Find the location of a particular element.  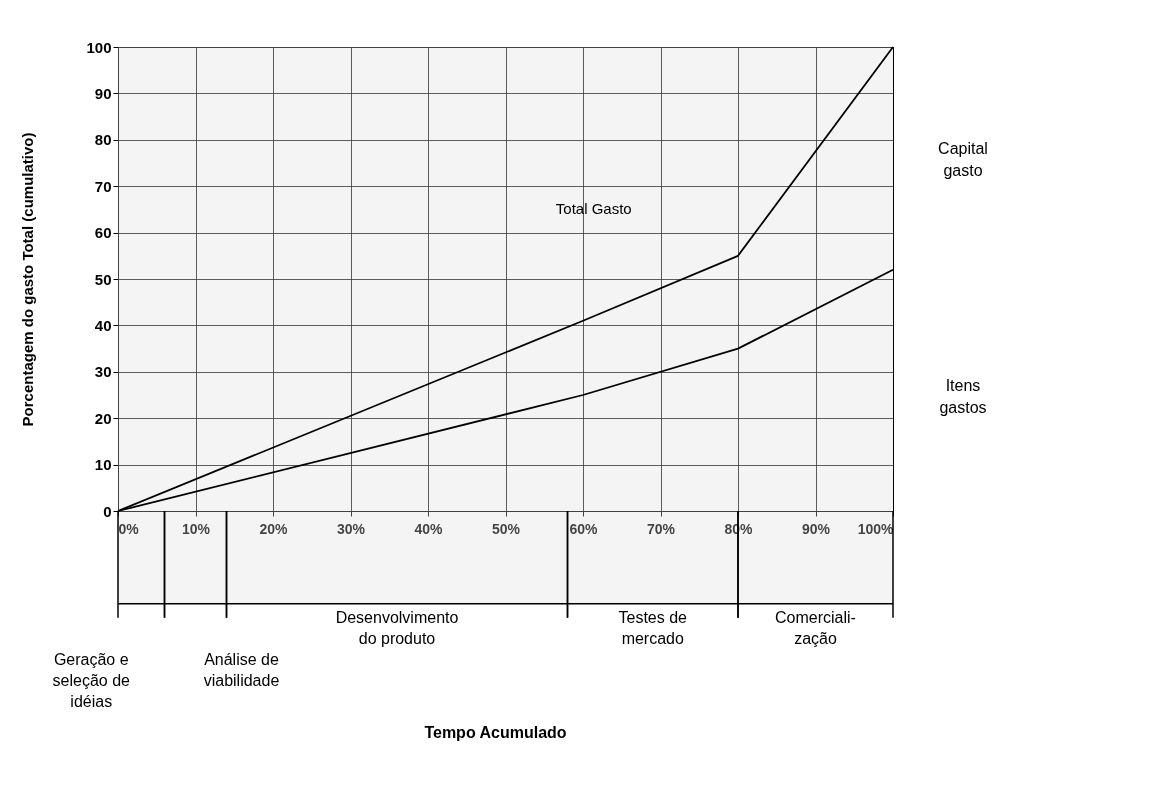

band-label: Comerciali- zação is located at coordinates (815, 627).